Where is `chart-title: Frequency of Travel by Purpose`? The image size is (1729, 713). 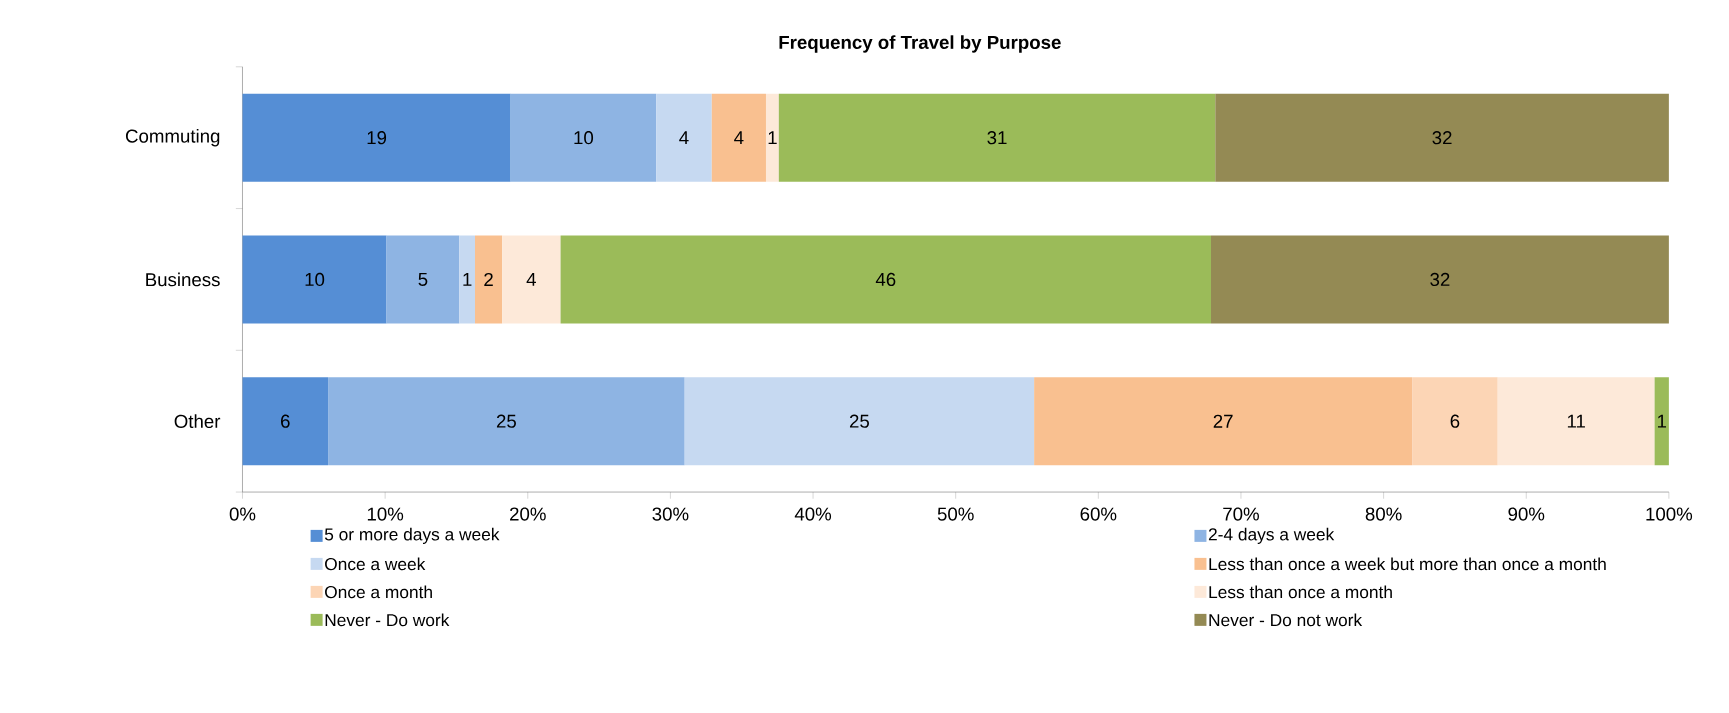 chart-title: Frequency of Travel by Purpose is located at coordinates (920, 44).